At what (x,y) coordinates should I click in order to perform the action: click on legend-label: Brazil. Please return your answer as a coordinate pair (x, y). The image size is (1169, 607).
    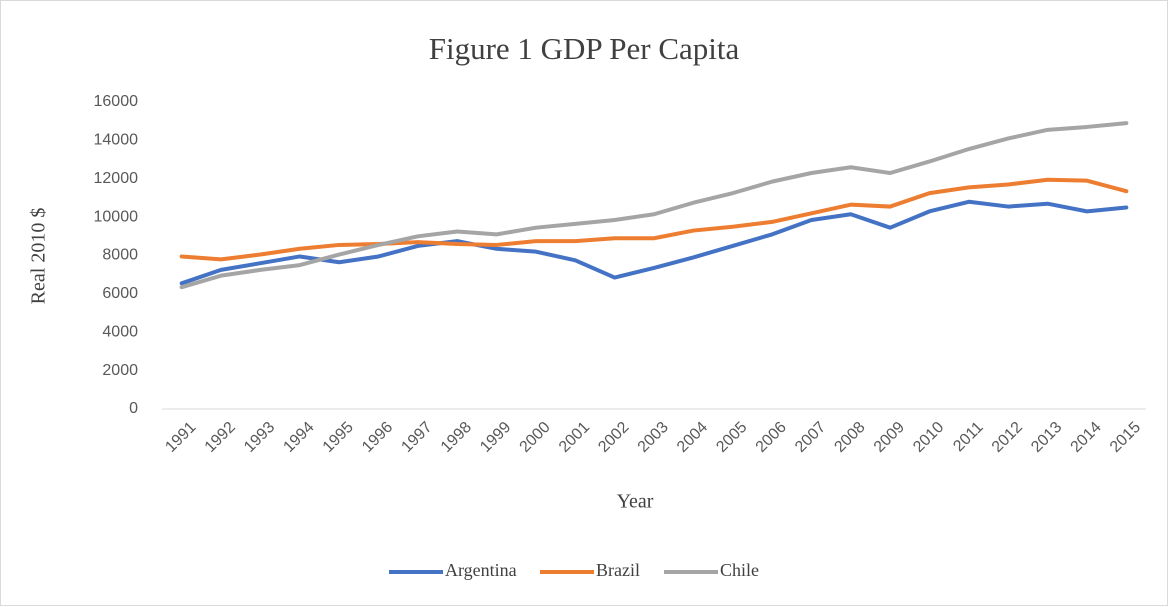
    Looking at the image, I should click on (618, 570).